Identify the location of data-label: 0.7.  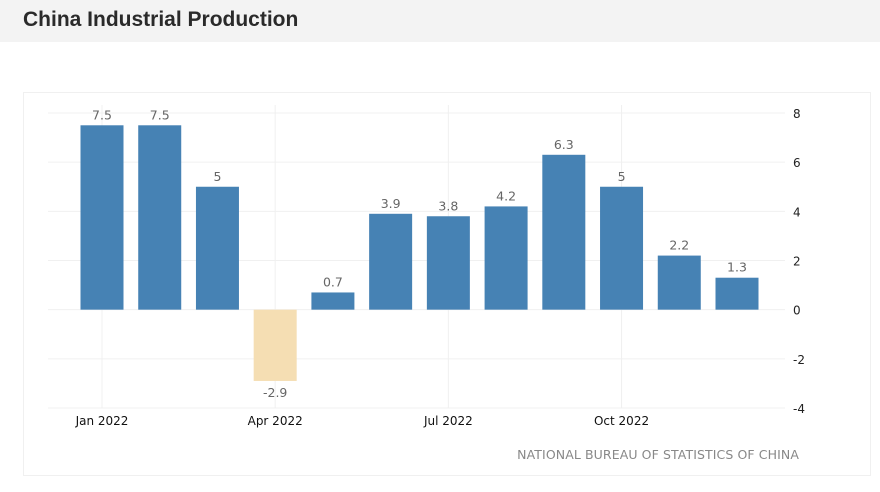
(333, 281).